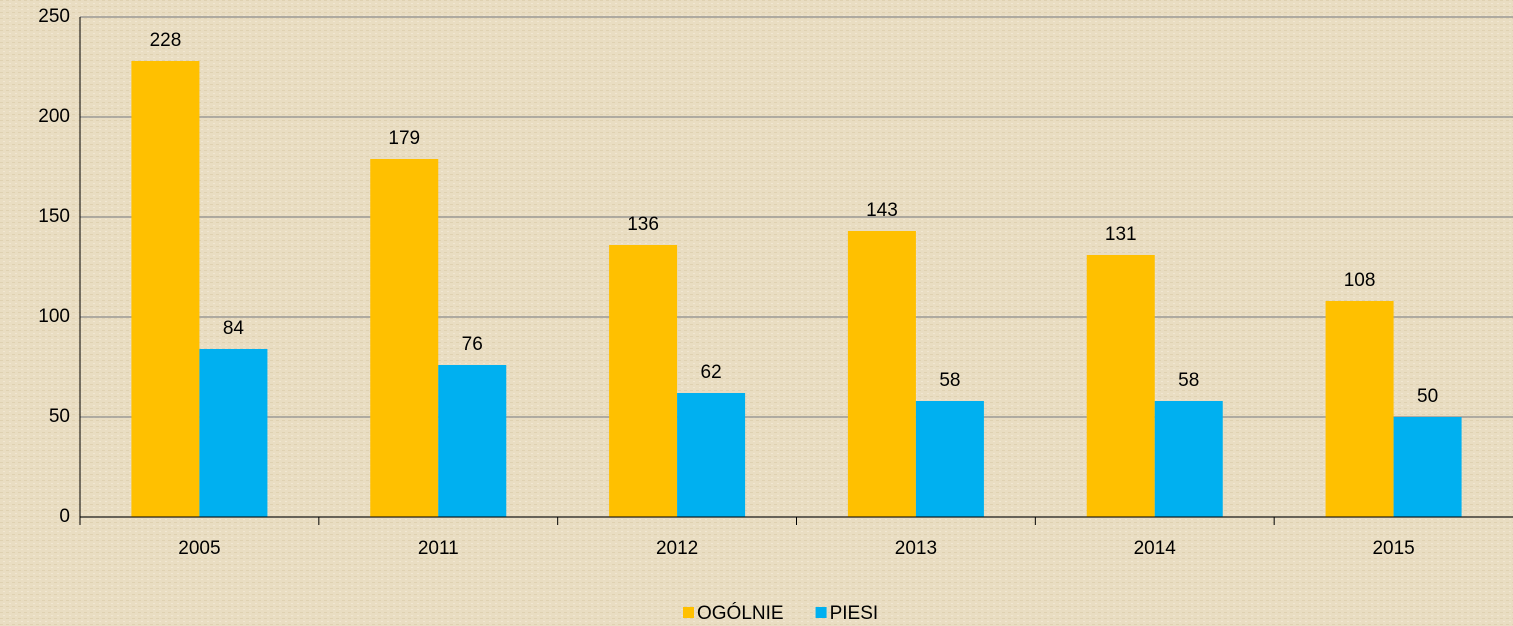 This screenshot has height=626, width=1513. Describe the element at coordinates (740, 613) in the screenshot. I see `legend-label: OGÓLNIE` at that location.